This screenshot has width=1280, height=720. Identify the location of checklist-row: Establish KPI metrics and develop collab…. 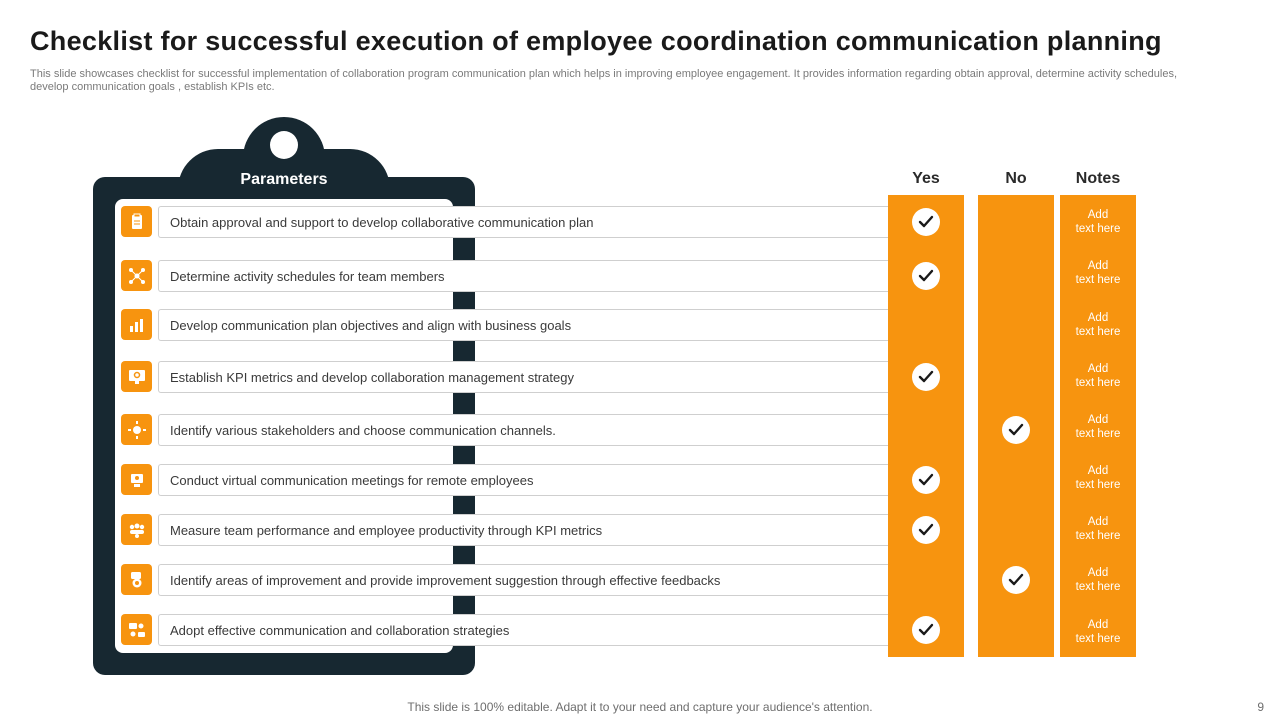
(523, 377).